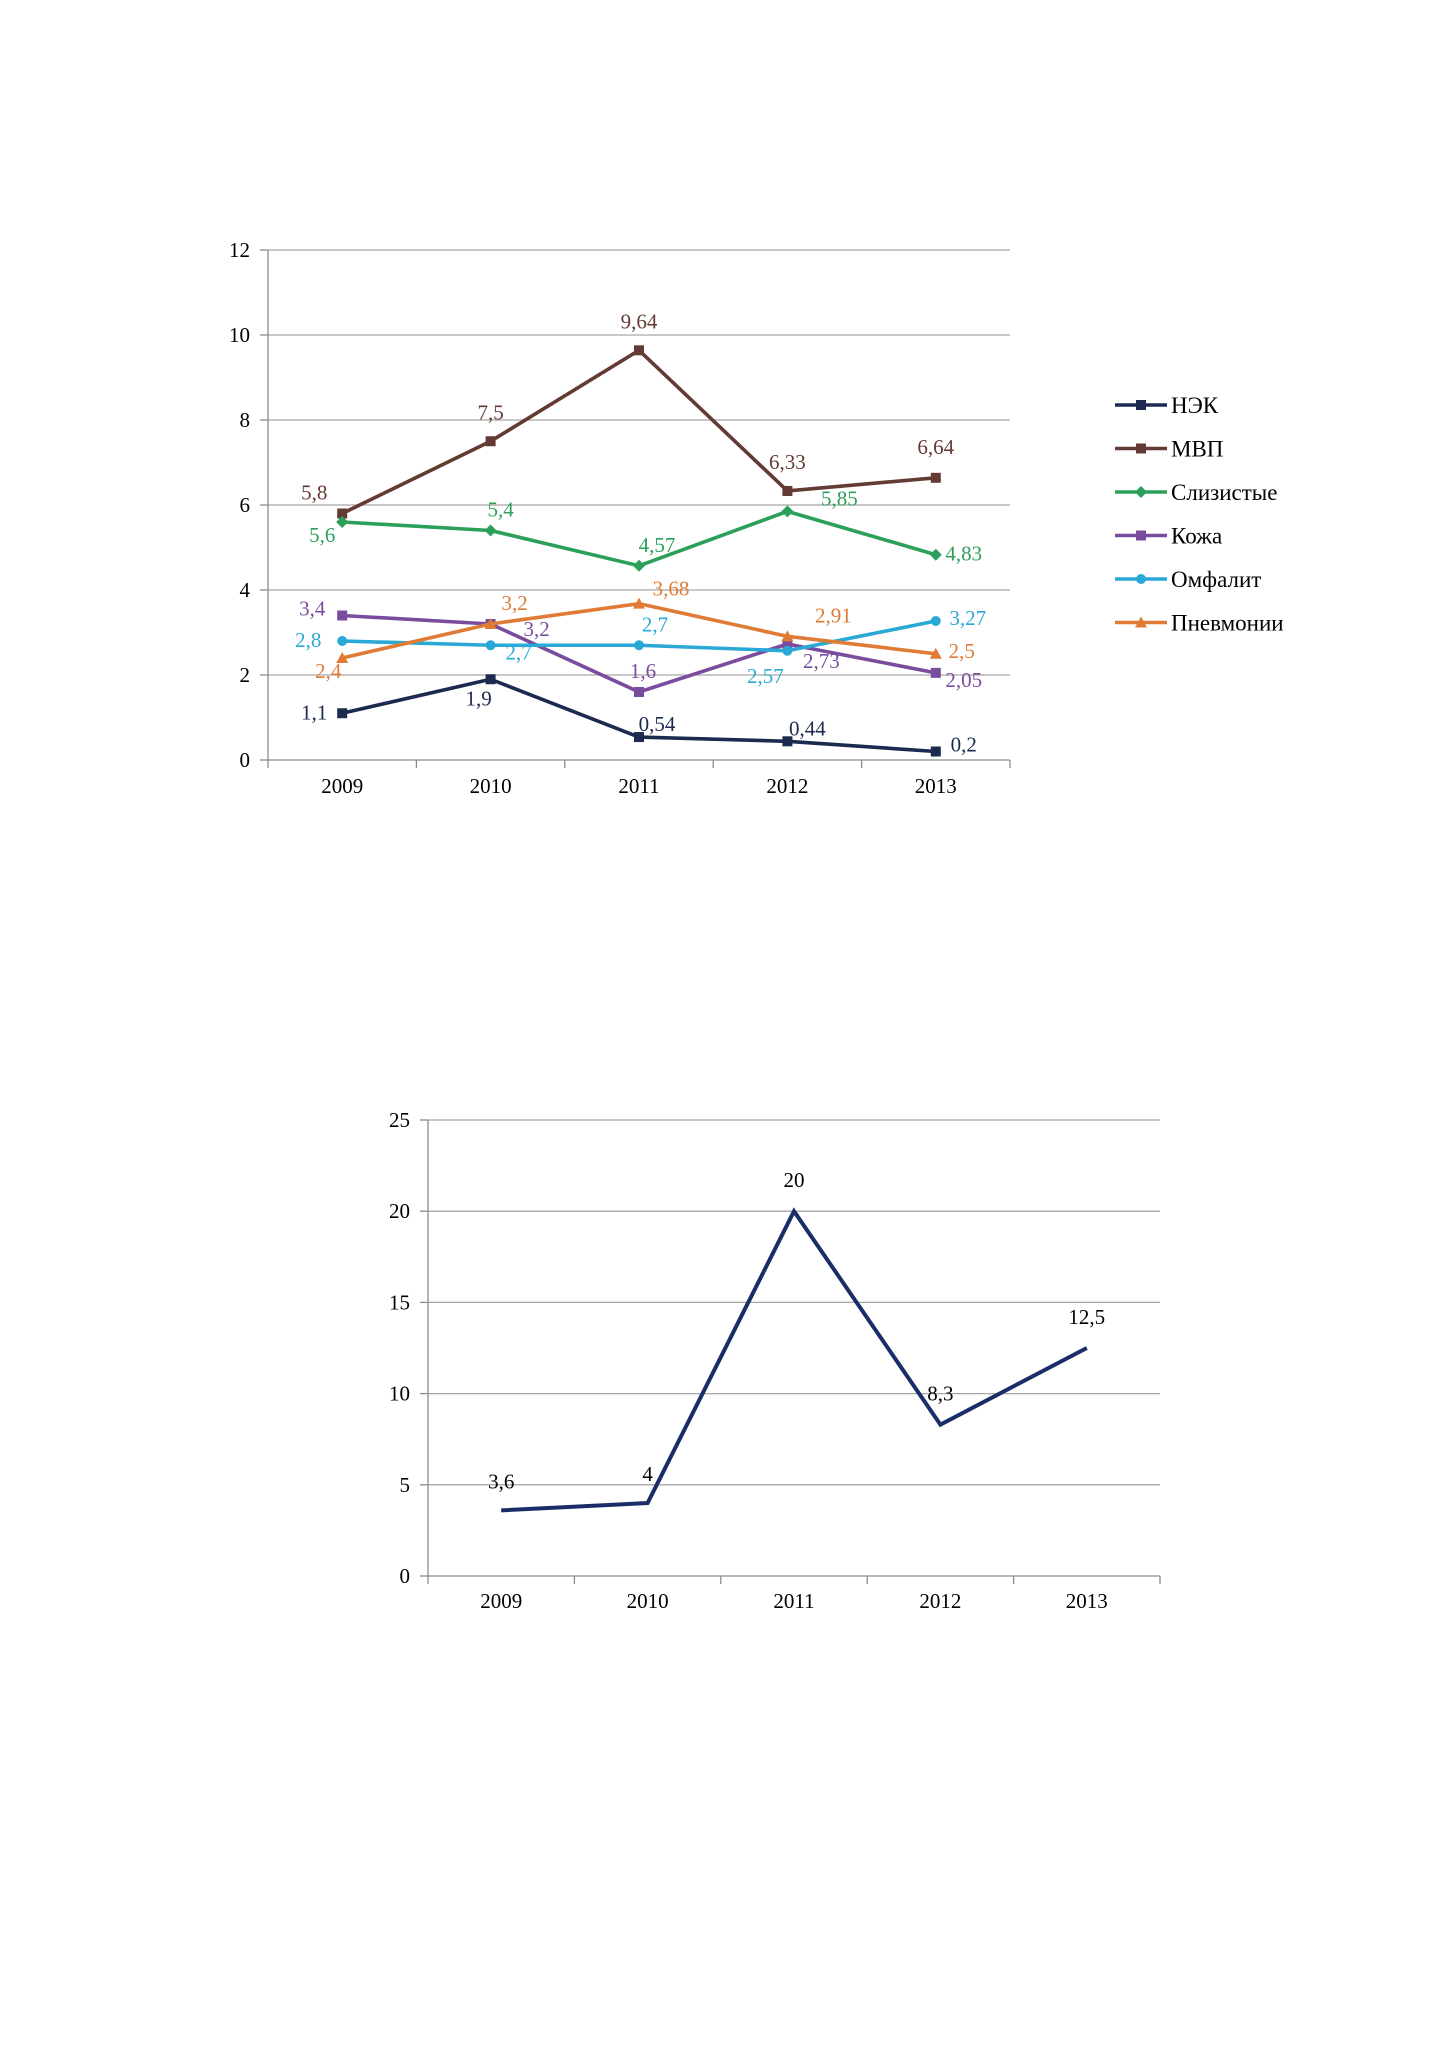 The height and width of the screenshot is (2050, 1449). Describe the element at coordinates (312, 609) in the screenshot. I see `data-label: 3,4` at that location.